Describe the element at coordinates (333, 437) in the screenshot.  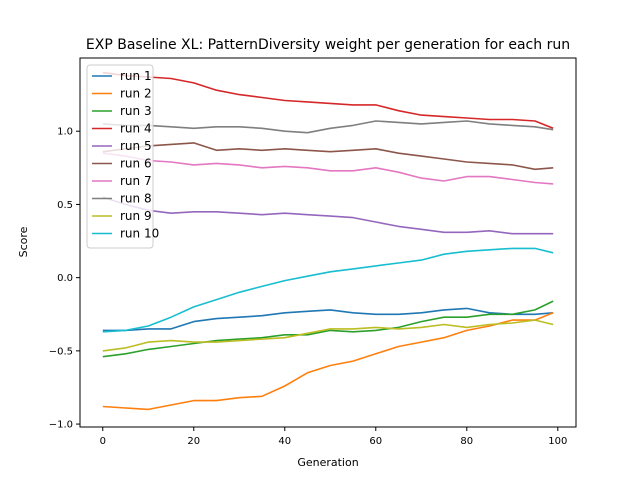
I see `x-axis: 0 20 40 60 80 100` at that location.